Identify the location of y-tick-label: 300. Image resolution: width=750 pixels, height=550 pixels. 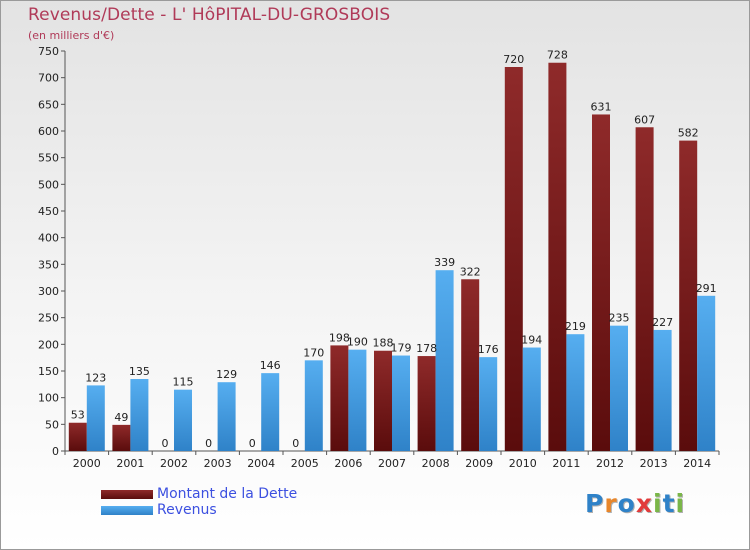
(48, 291).